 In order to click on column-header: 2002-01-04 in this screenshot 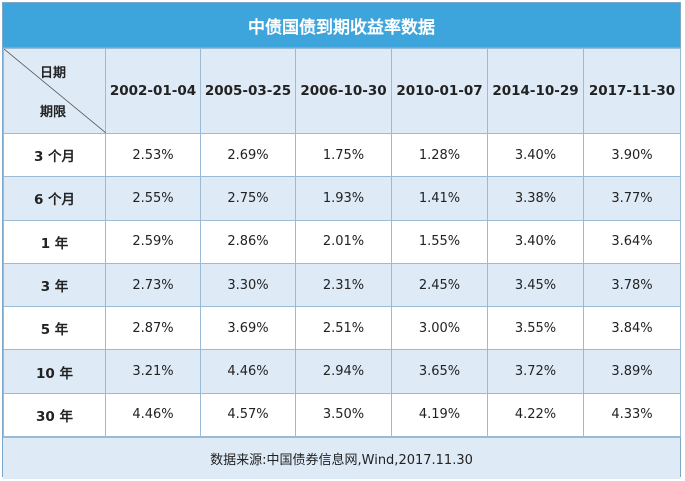, I will do `click(153, 91)`.